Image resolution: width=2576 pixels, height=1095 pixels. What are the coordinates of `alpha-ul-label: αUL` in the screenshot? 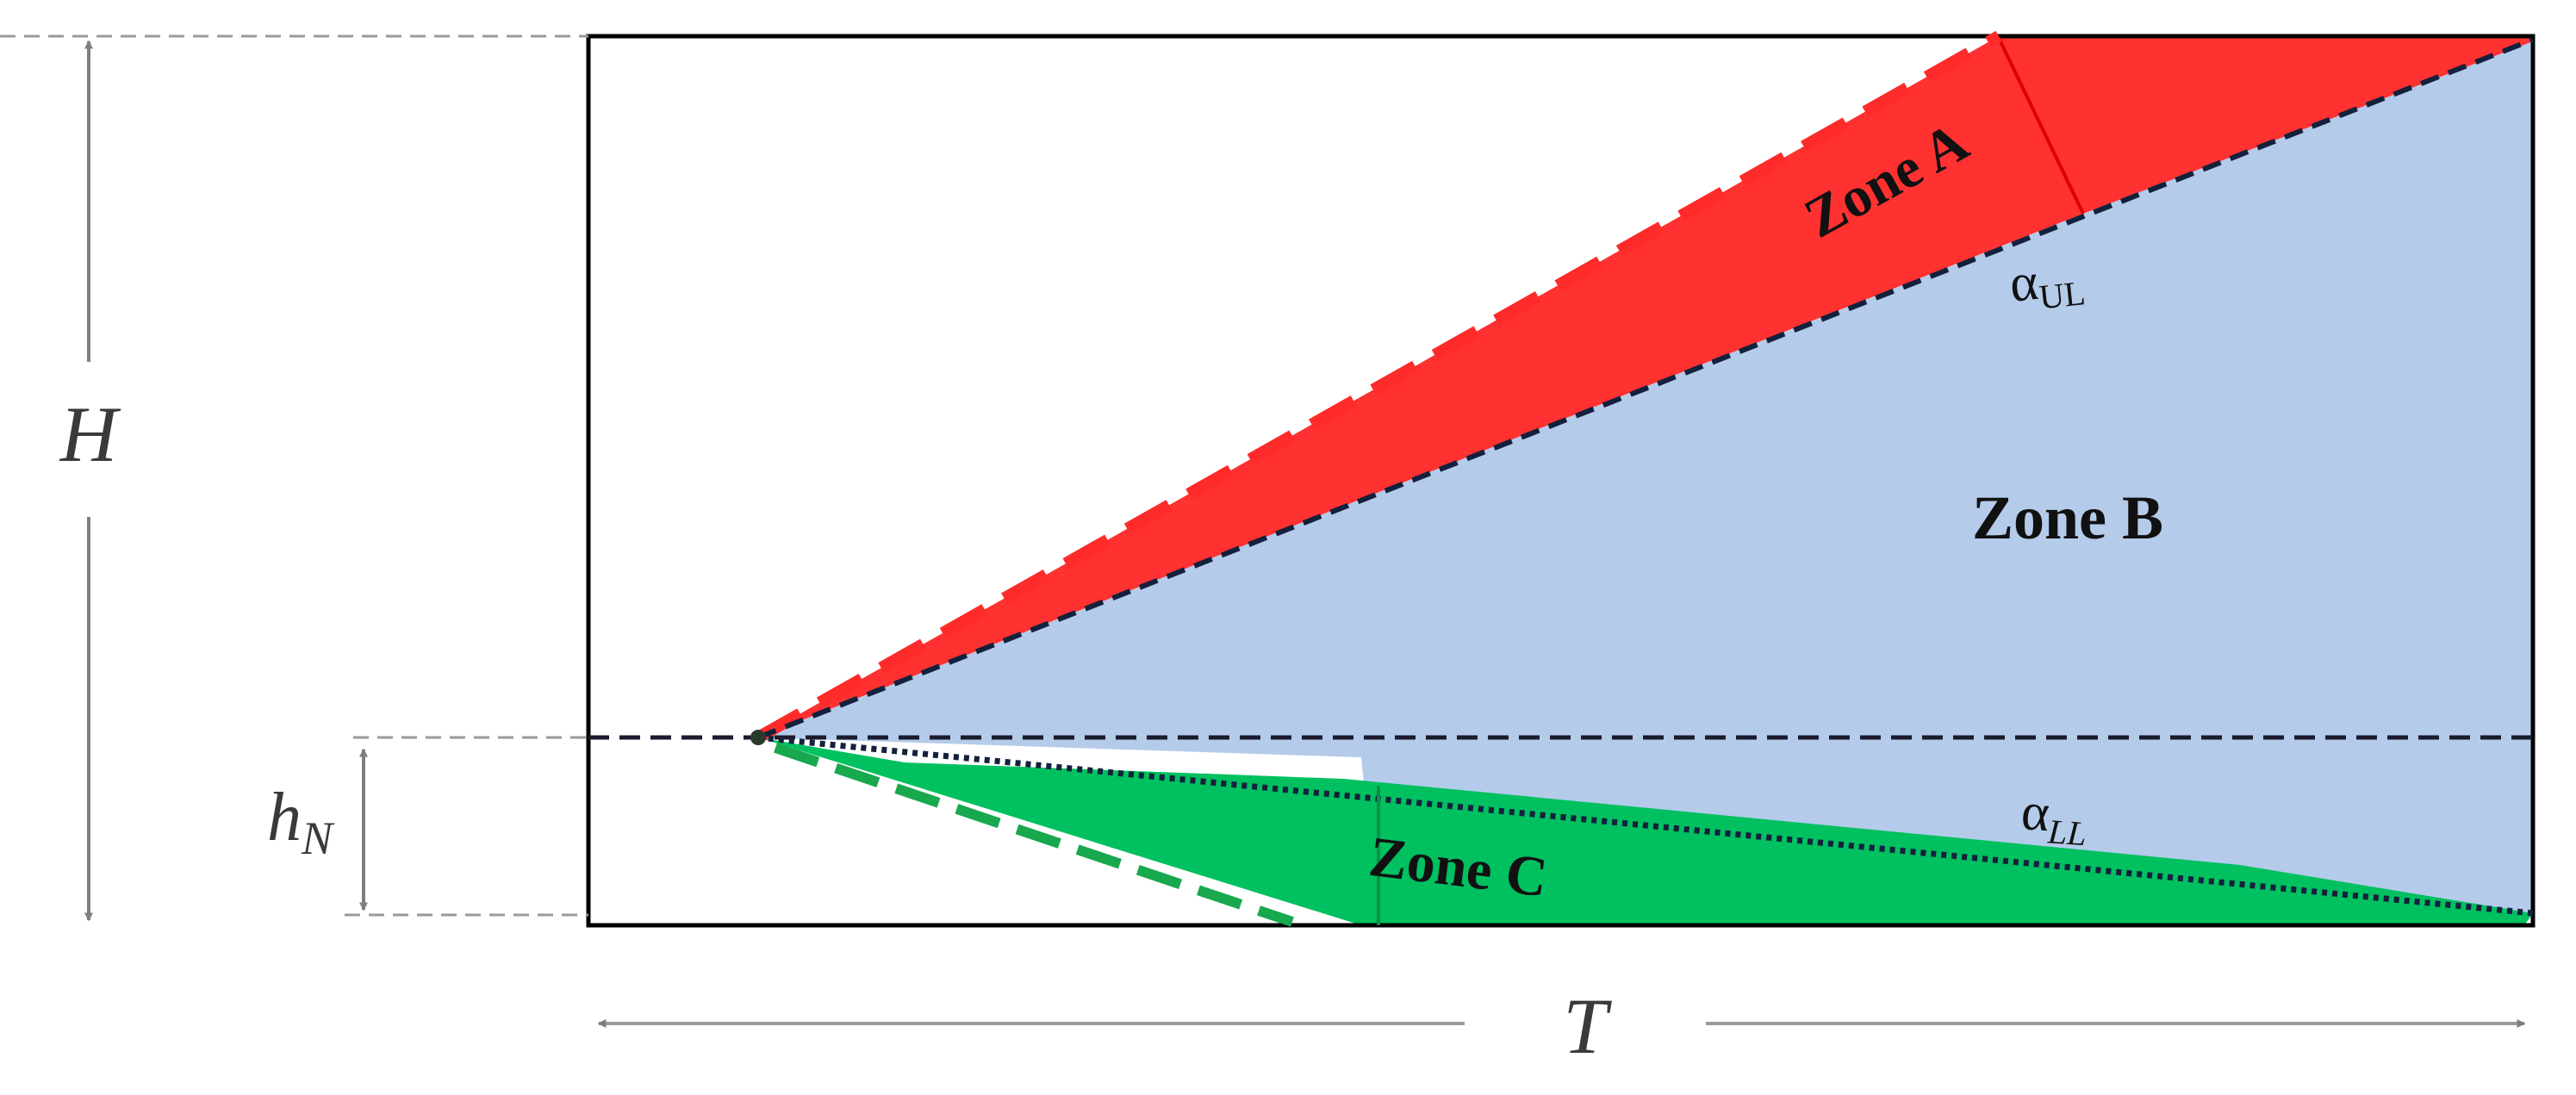 It's located at (2047, 284).